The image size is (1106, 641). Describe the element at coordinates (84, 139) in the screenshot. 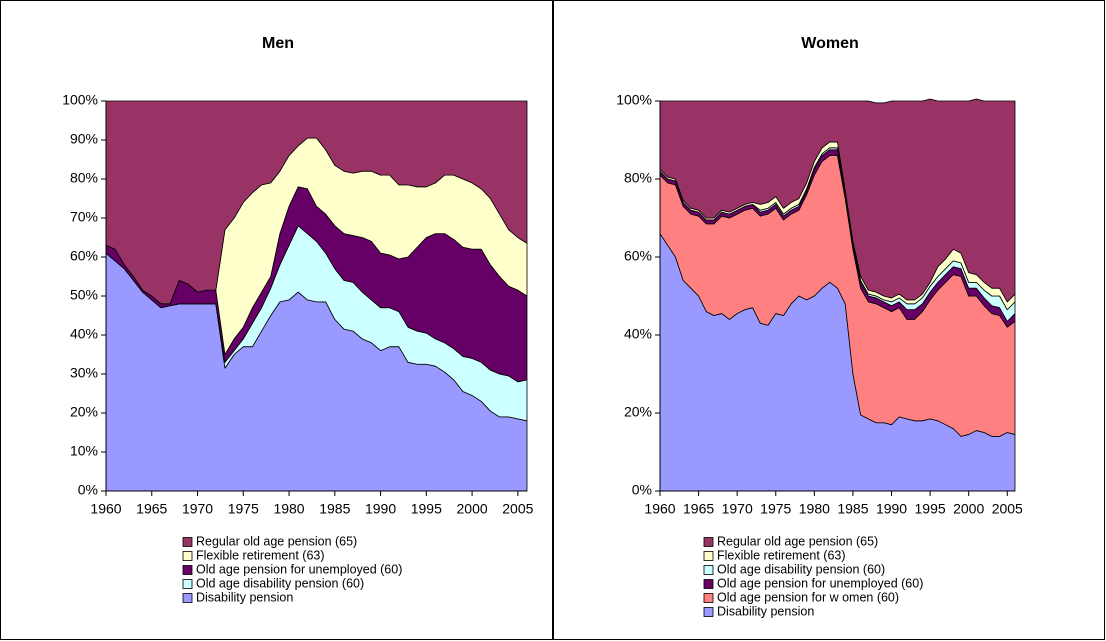

I see `y-tick-label: 90%` at that location.